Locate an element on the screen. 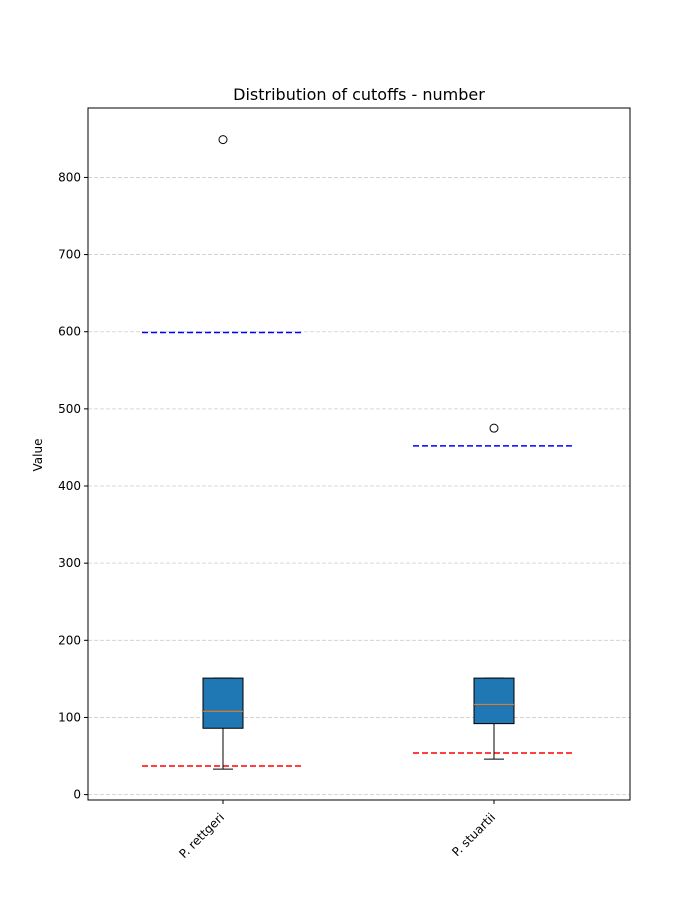 The width and height of the screenshot is (700, 900). y-axis-label: Value is located at coordinates (38, 455).